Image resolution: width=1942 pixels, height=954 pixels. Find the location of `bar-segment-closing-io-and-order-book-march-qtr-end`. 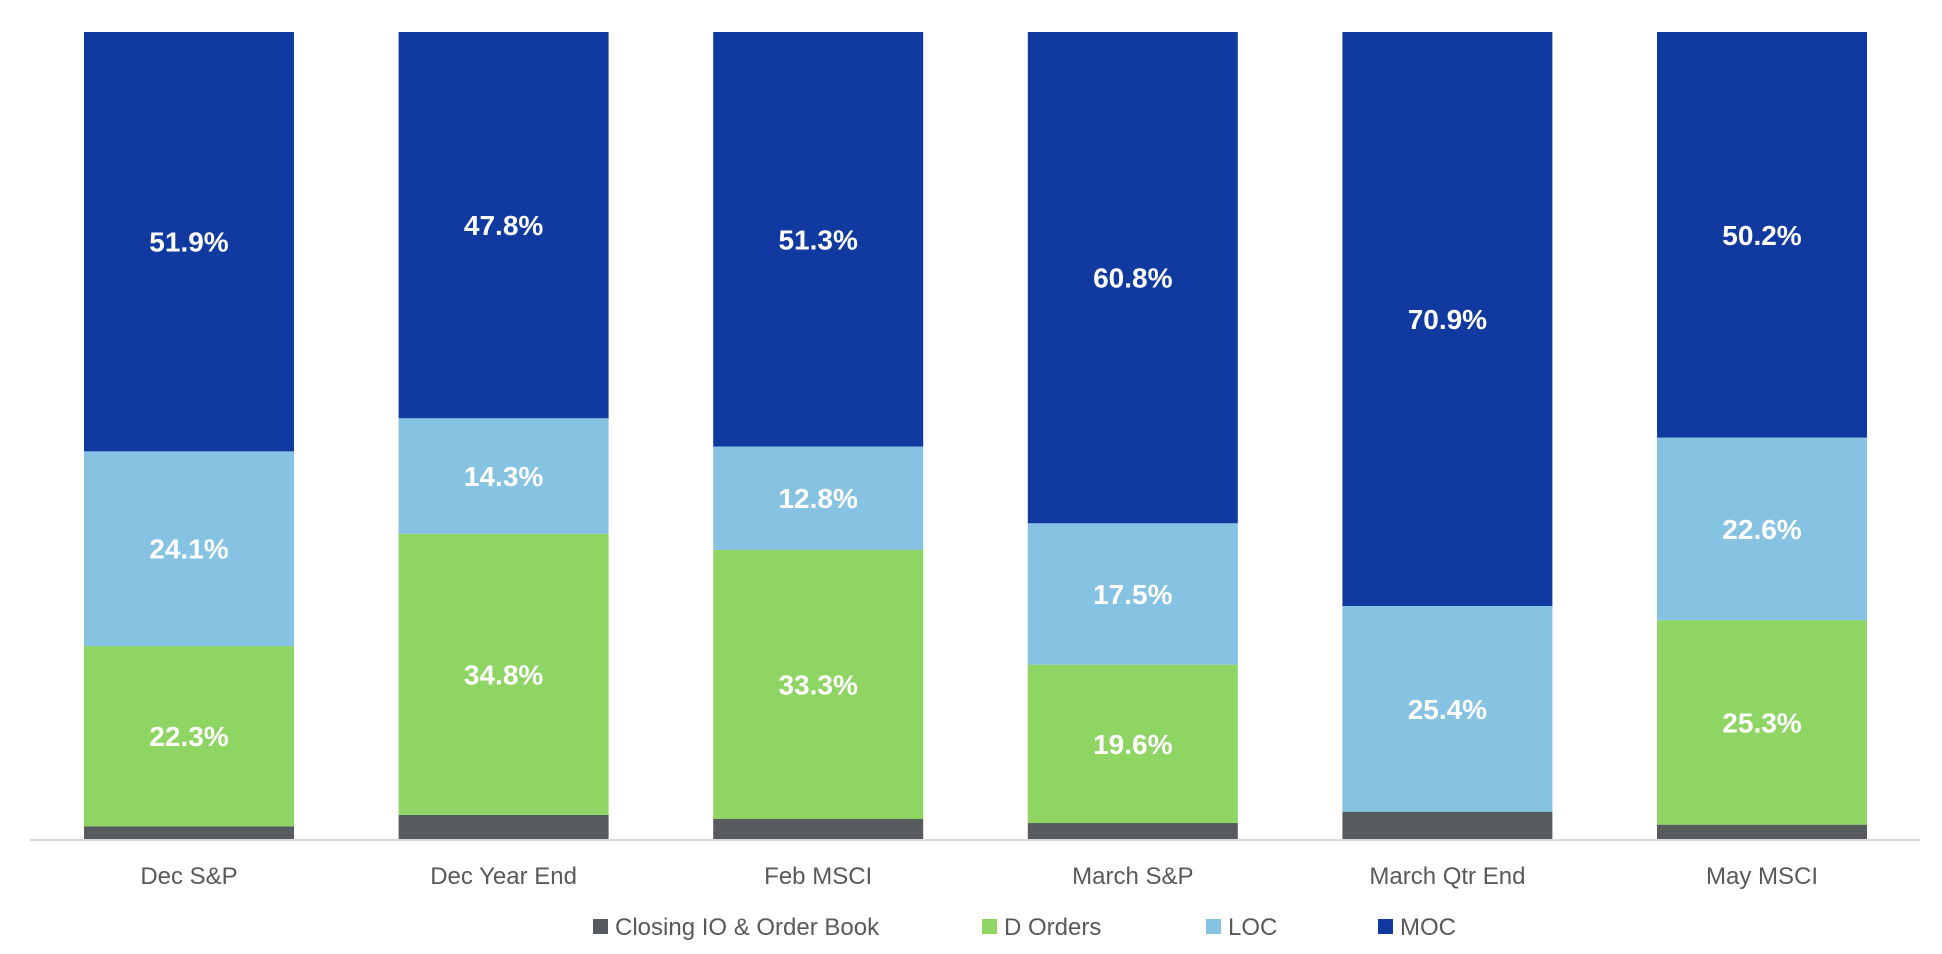

bar-segment-closing-io-and-order-book-march-qtr-end is located at coordinates (1447, 825).